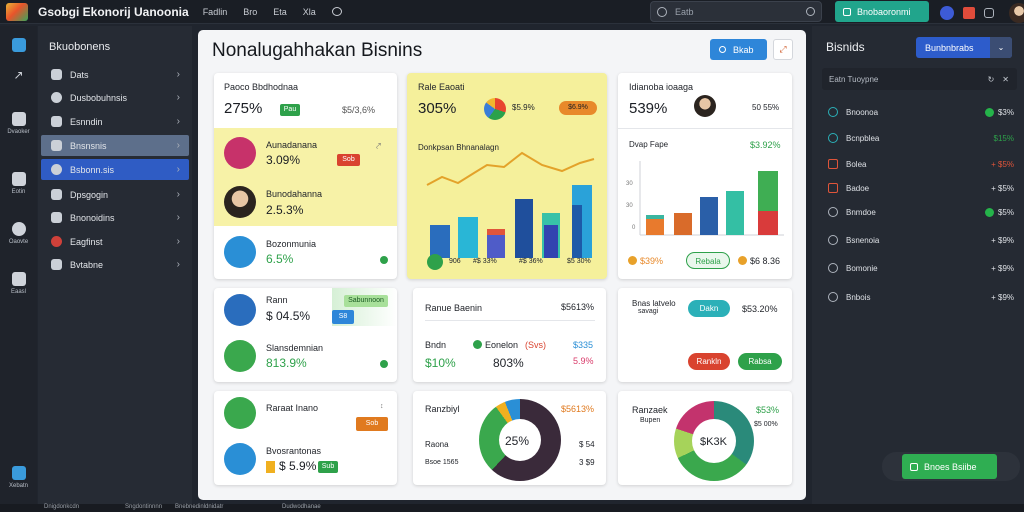 This screenshot has height=512, width=1024. Describe the element at coordinates (250, 11) in the screenshot. I see `topnav-item: Bro` at that location.